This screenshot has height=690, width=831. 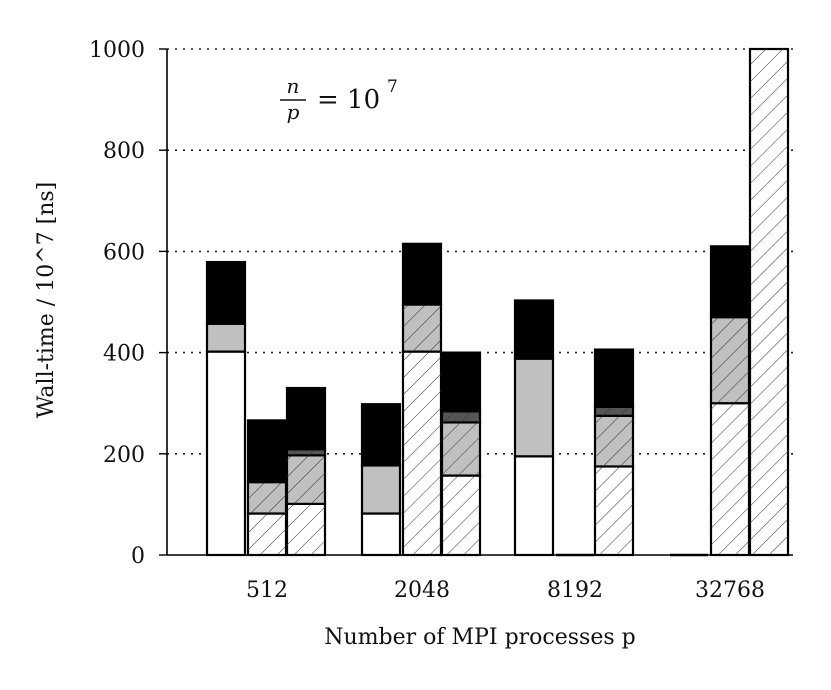 I want to click on annotation-rhs: = 10, so click(x=348, y=100).